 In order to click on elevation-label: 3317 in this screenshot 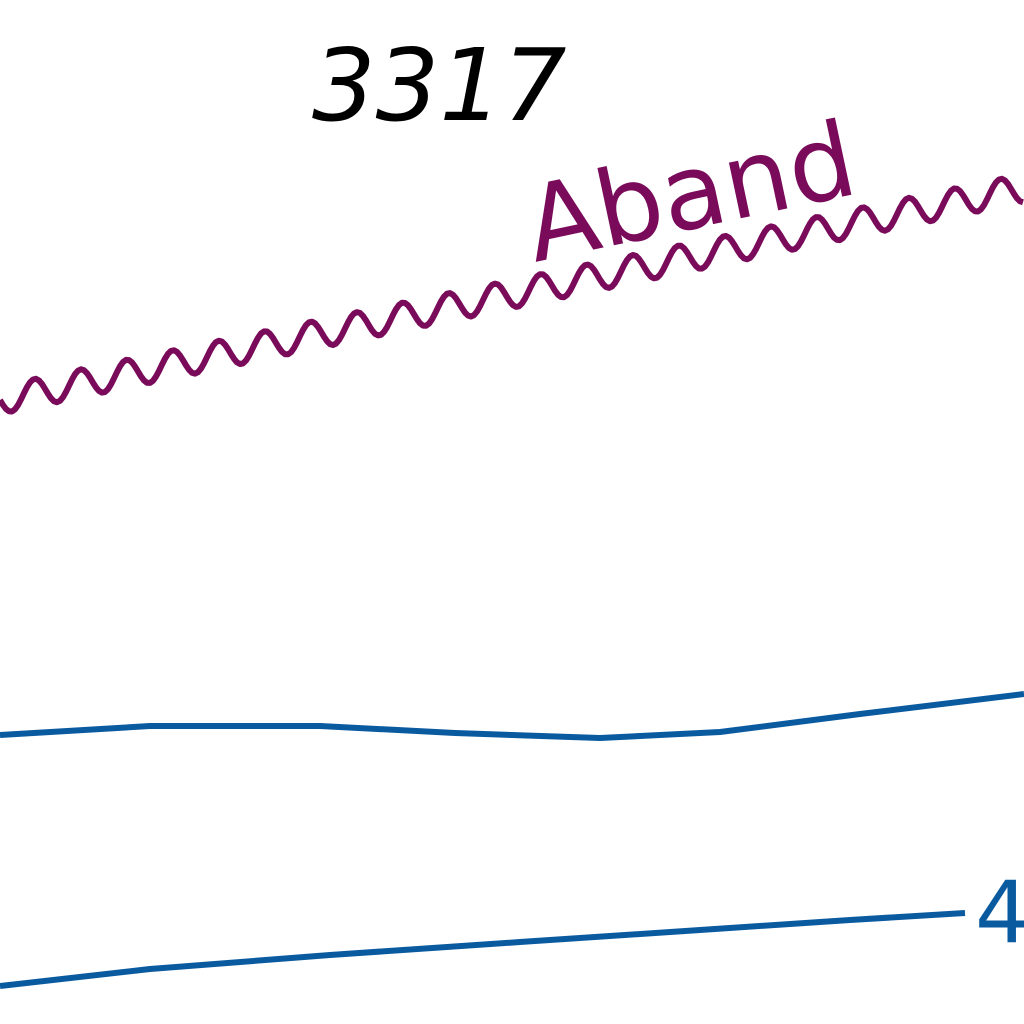, I will do `click(439, 85)`.